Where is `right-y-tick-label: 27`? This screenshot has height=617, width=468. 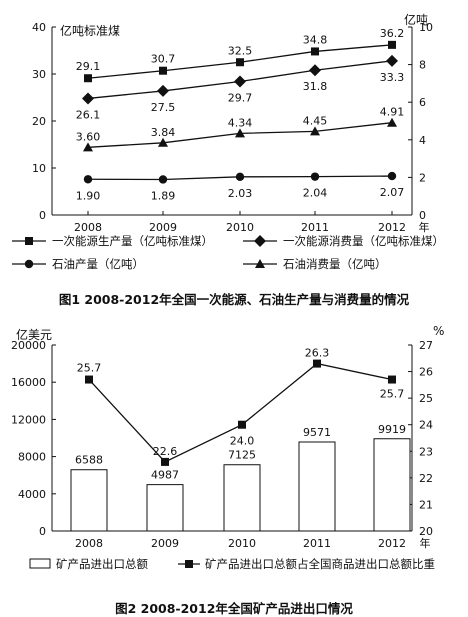 right-y-tick-label: 27 is located at coordinates (426, 345).